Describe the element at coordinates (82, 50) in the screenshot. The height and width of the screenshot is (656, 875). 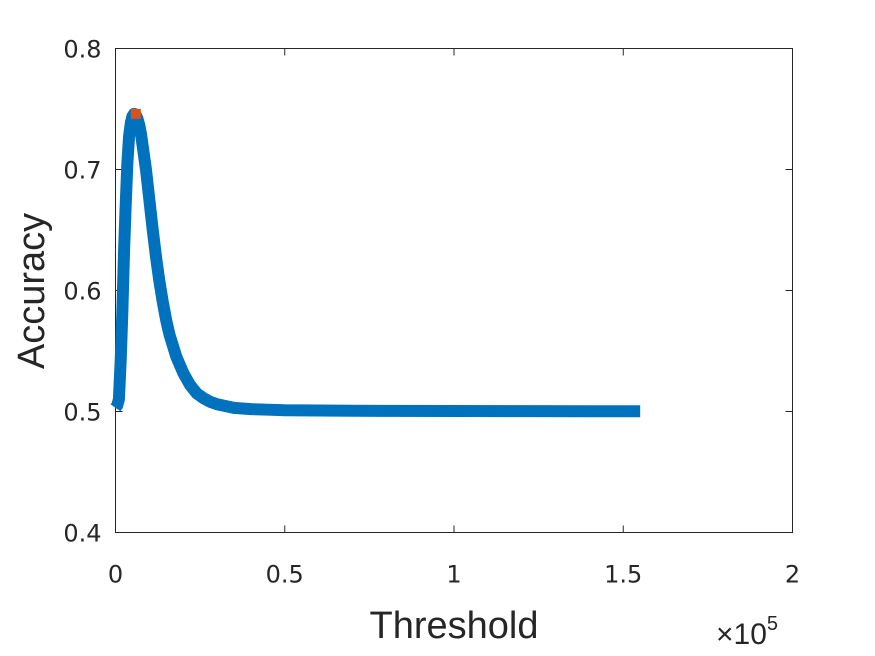
I see `y-tick-label: 0.8` at that location.